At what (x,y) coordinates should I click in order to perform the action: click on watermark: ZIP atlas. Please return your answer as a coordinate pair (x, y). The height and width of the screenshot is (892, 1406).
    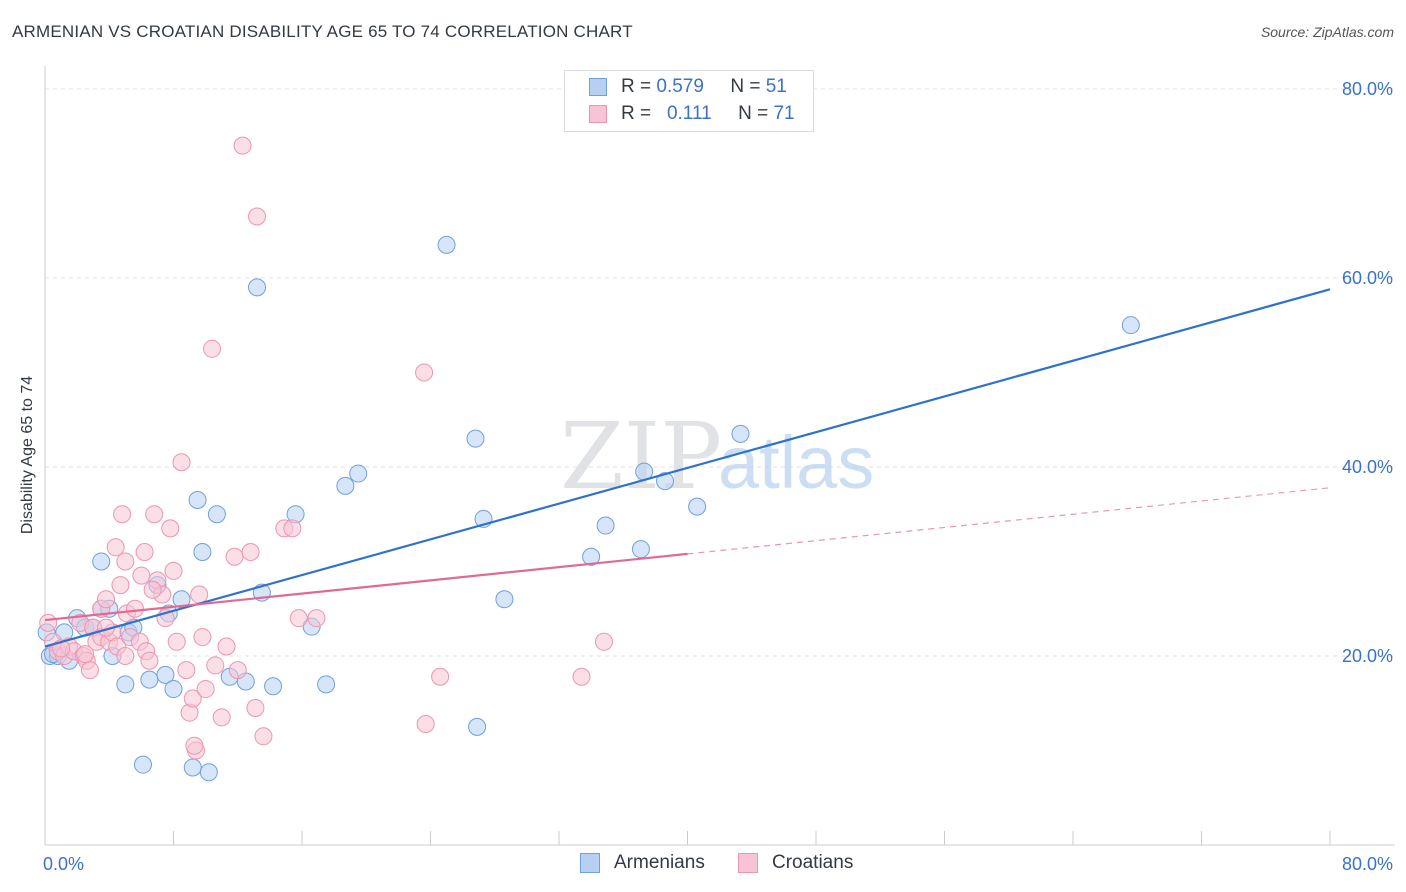
    Looking at the image, I should click on (717, 456).